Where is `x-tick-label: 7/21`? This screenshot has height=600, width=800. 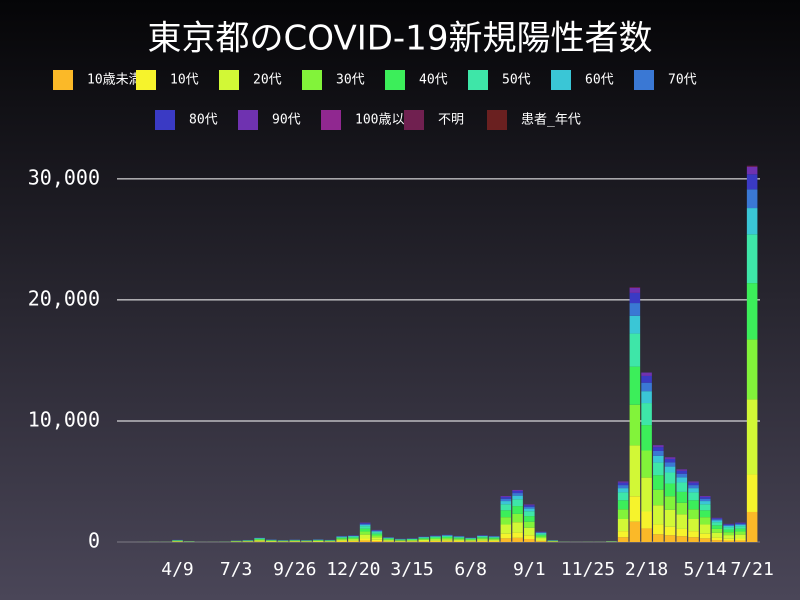
x-tick-label: 7/21 is located at coordinates (751, 569).